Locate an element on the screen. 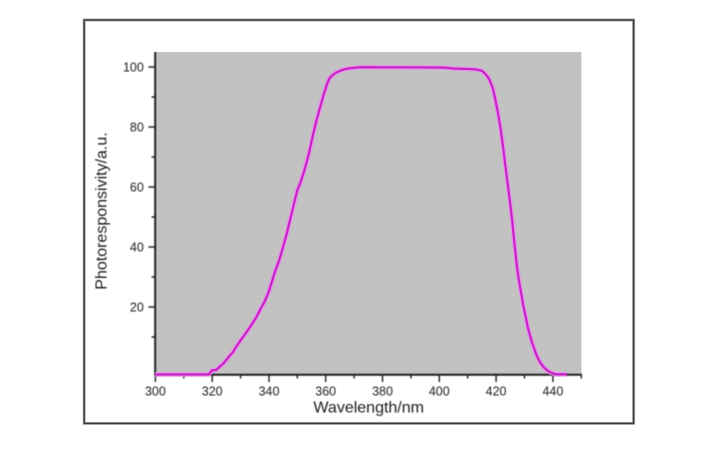  svg-text: 100 is located at coordinates (133, 67).